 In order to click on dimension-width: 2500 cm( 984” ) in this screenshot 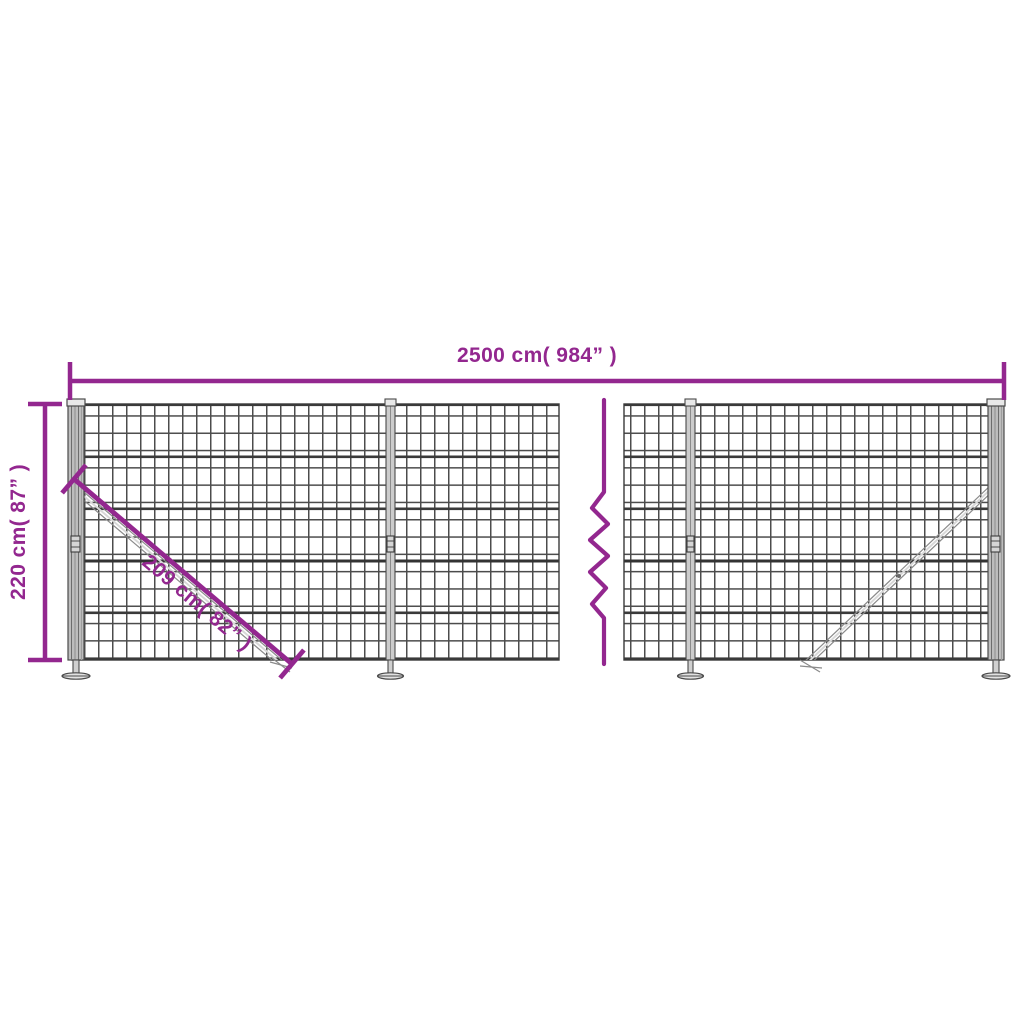, I will do `click(537, 372)`.